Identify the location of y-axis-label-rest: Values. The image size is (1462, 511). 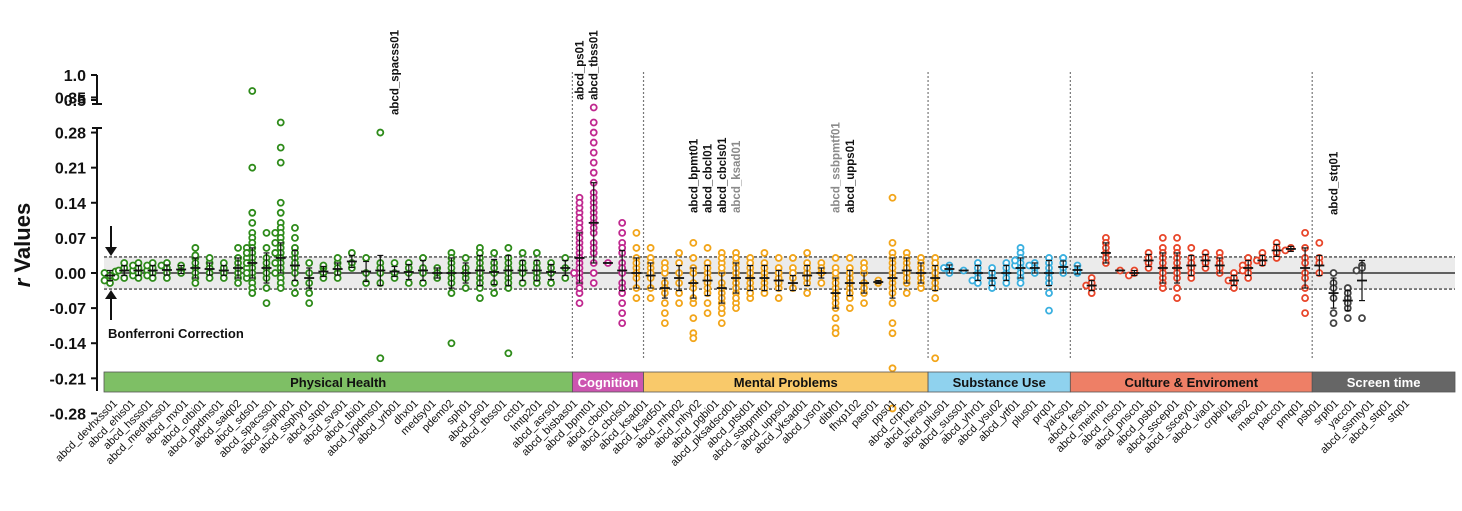
(22, 241).